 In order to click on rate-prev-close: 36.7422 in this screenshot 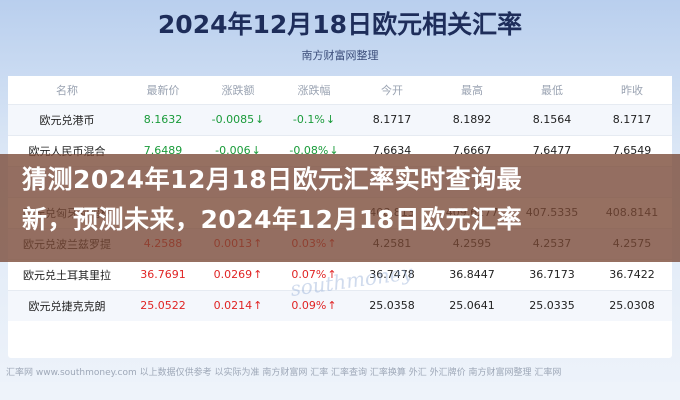, I will do `click(632, 274)`.